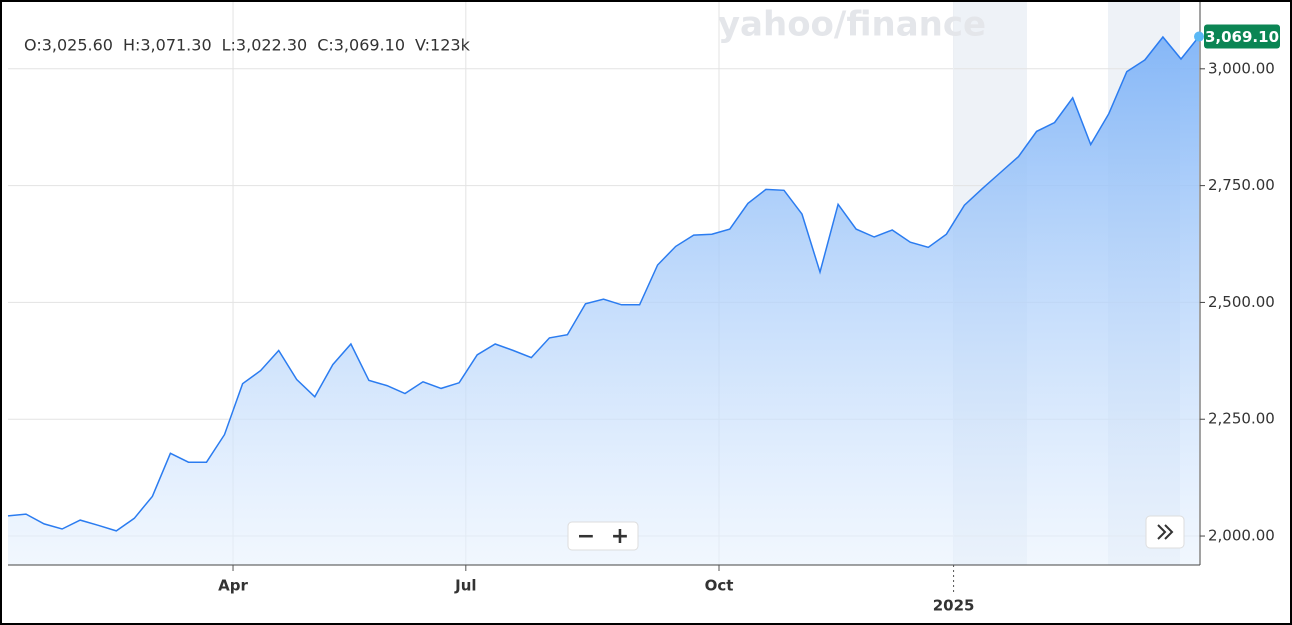 The height and width of the screenshot is (625, 1292). I want to click on y-tick-label: 2,250.00, so click(1241, 419).